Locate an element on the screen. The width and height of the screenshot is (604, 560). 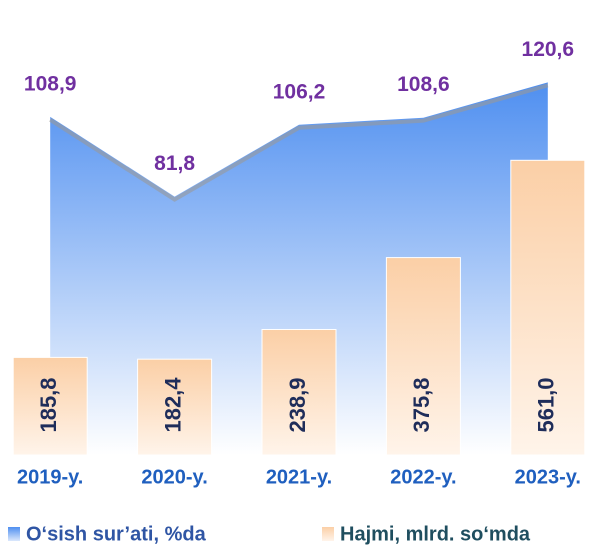
bar-value-label: 561,0 is located at coordinates (546, 404).